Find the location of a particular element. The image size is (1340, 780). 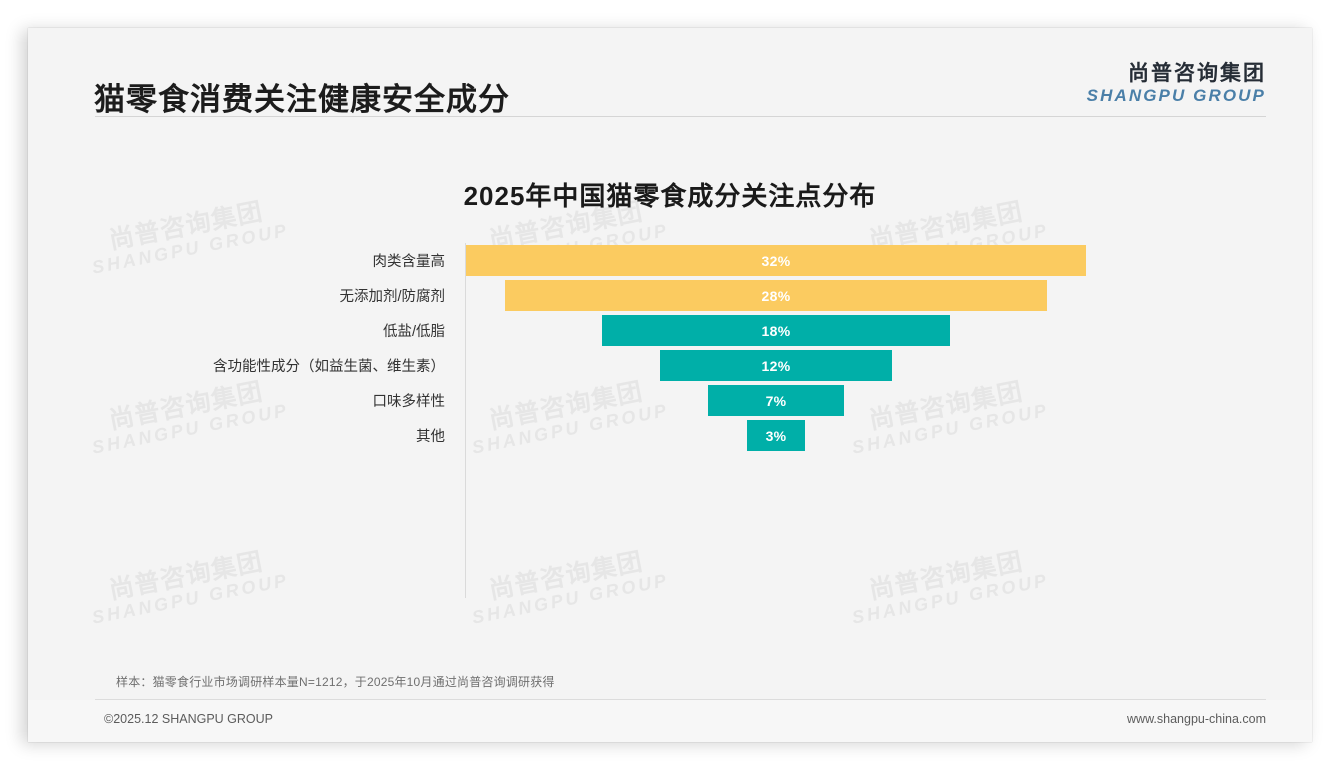

chart-bar: 32% is located at coordinates (776, 260).